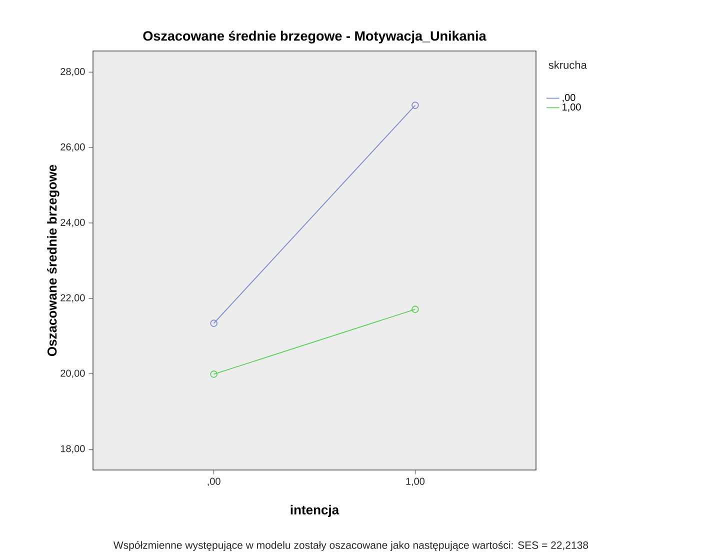 The width and height of the screenshot is (702, 559). I want to click on legend-title: skrucha, so click(567, 64).